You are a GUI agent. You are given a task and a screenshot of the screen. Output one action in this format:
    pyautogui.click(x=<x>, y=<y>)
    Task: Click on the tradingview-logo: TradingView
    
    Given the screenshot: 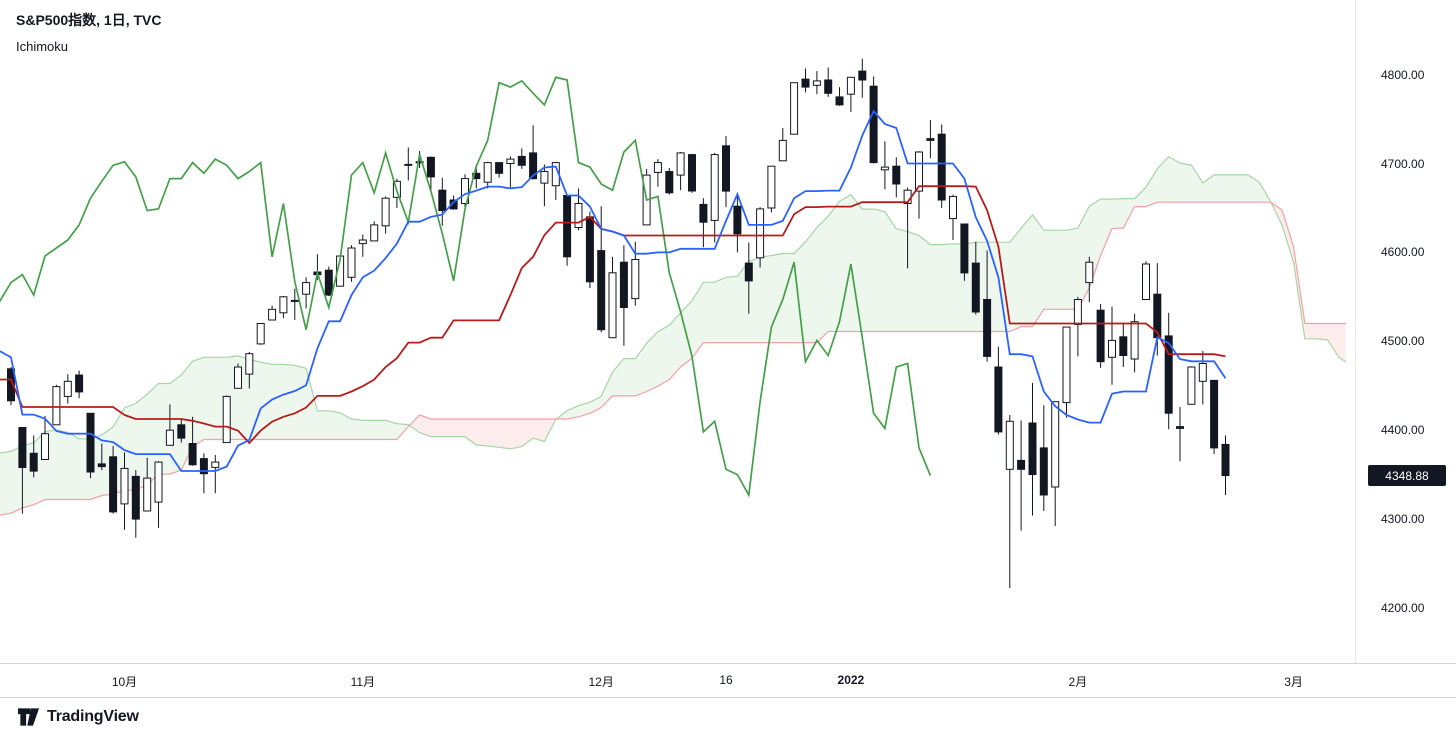 What is the action you would take?
    pyautogui.click(x=78, y=717)
    